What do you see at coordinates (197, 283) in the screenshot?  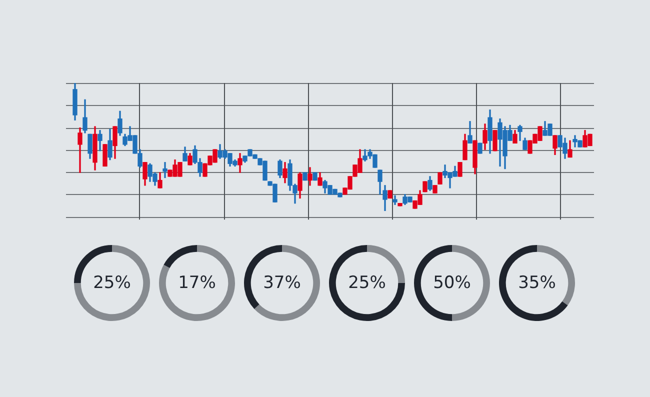 I see `text: 17%` at bounding box center [197, 283].